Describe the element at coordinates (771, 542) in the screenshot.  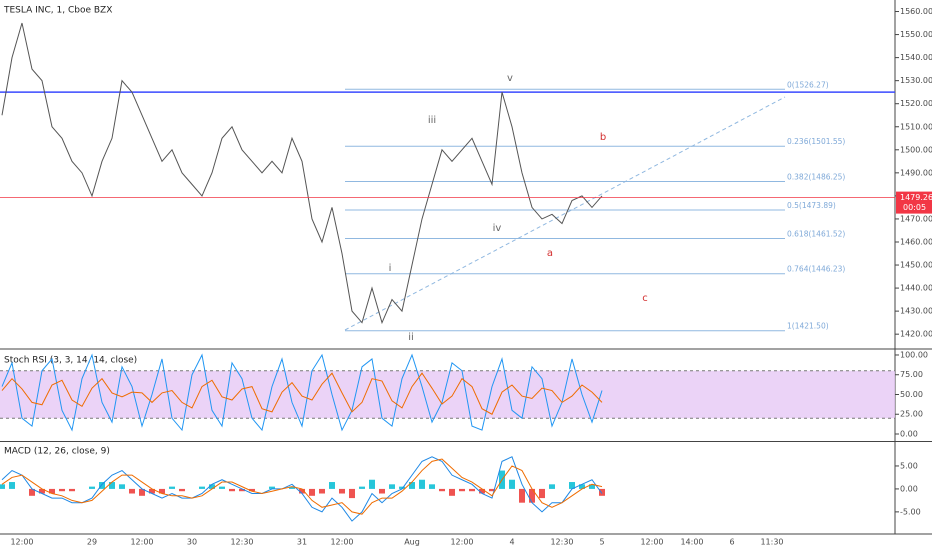
I see `x-tick-label: 11:30` at that location.